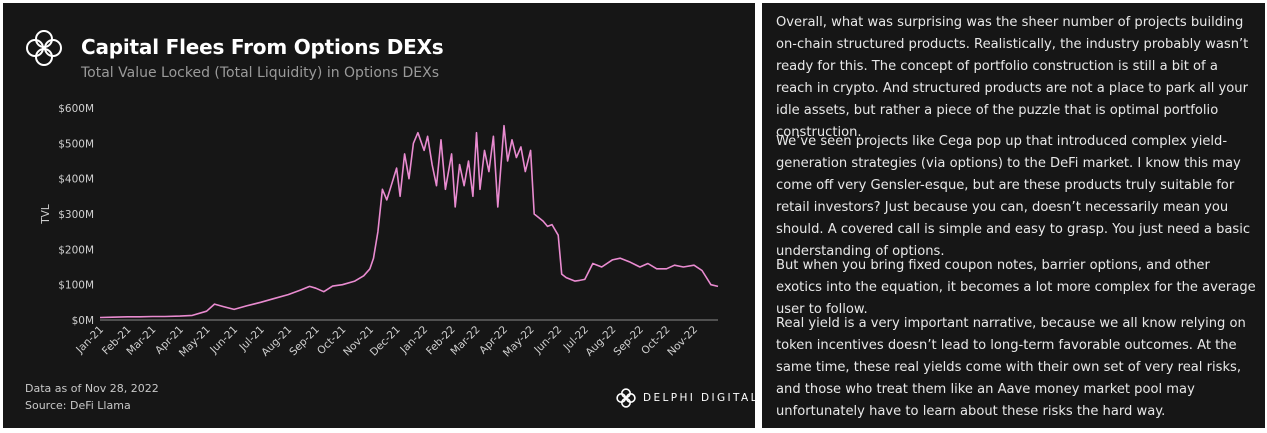 The width and height of the screenshot is (1267, 433). I want to click on delphi-logo-icon, so click(44, 48).